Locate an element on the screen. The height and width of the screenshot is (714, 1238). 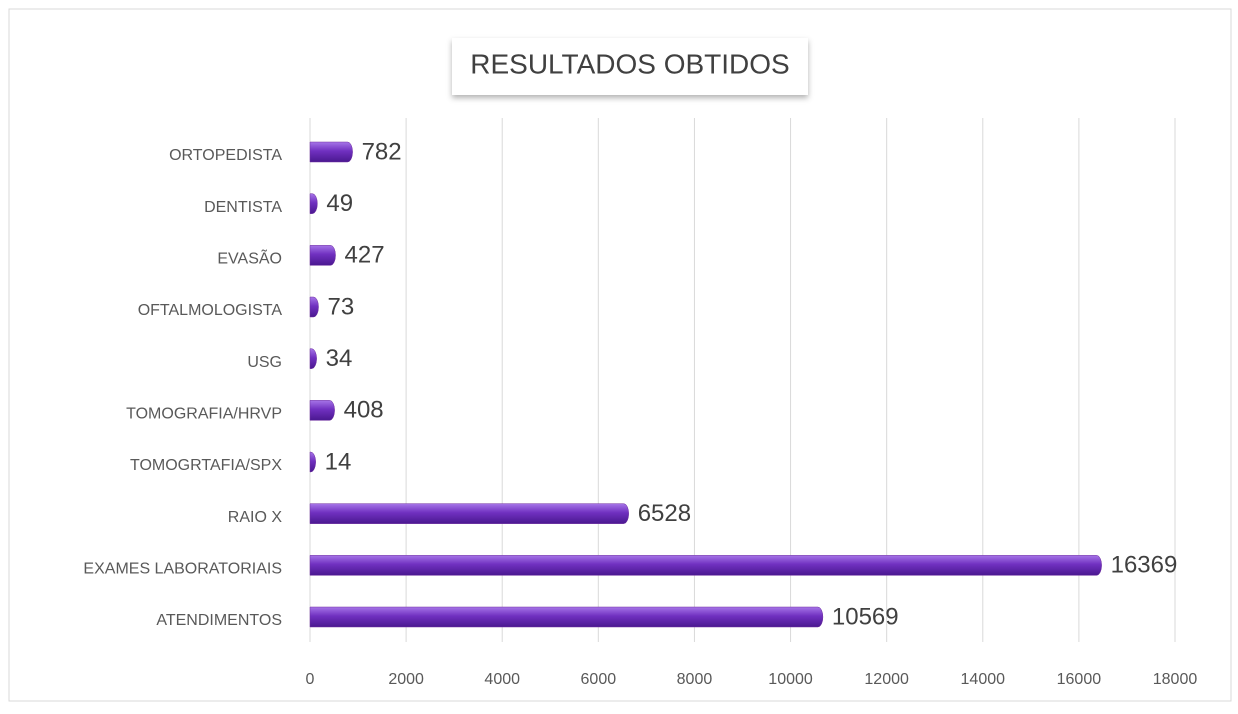
y-tick-label: EXAMES LABORATORIAIS is located at coordinates (182, 569).